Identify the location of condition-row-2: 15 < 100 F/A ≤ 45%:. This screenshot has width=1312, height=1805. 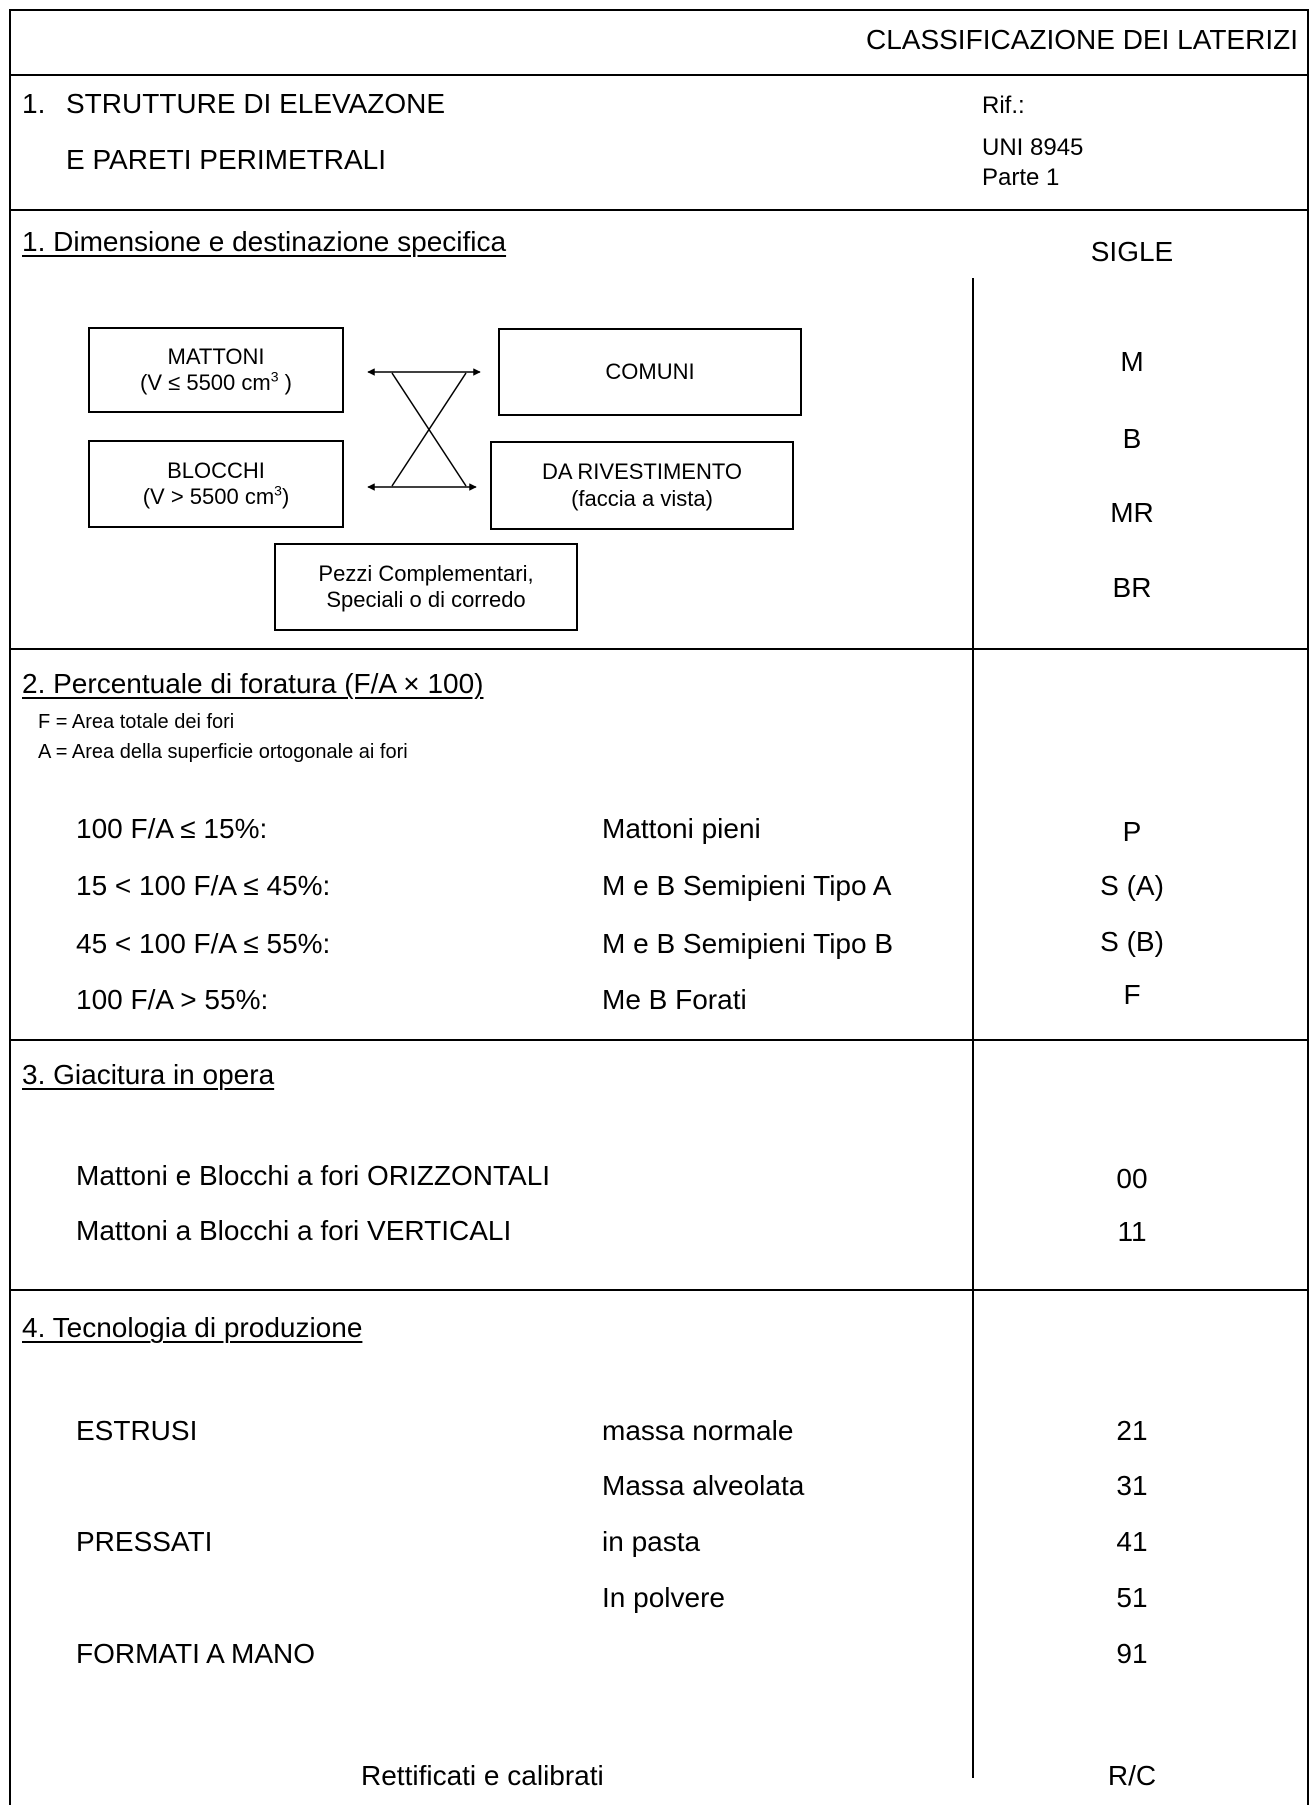
(203, 885).